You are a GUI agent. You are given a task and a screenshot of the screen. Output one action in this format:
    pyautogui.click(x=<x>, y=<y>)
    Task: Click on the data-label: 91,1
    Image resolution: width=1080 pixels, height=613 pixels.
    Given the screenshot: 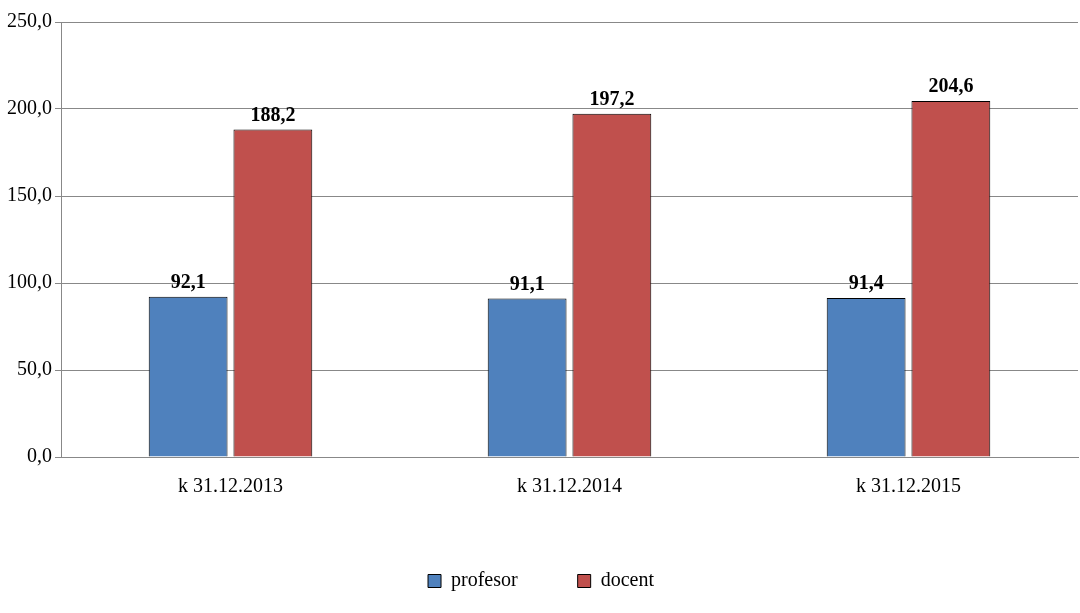 What is the action you would take?
    pyautogui.click(x=527, y=282)
    